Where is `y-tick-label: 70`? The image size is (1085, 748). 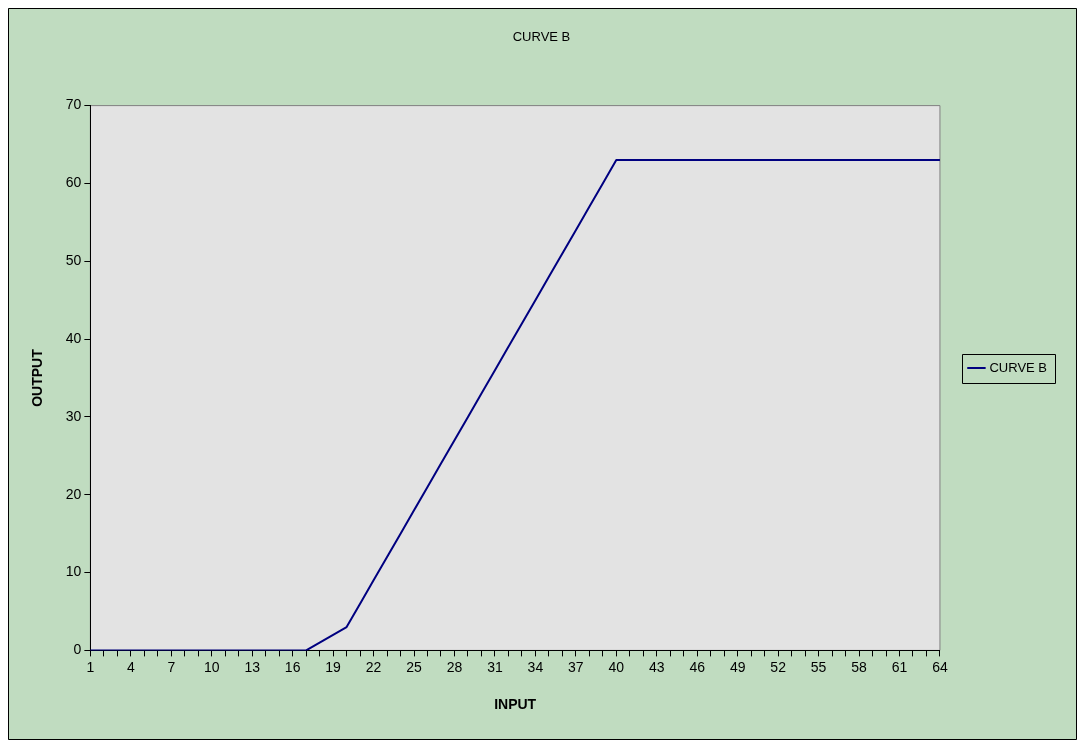
y-tick-label: 70 is located at coordinates (73, 104).